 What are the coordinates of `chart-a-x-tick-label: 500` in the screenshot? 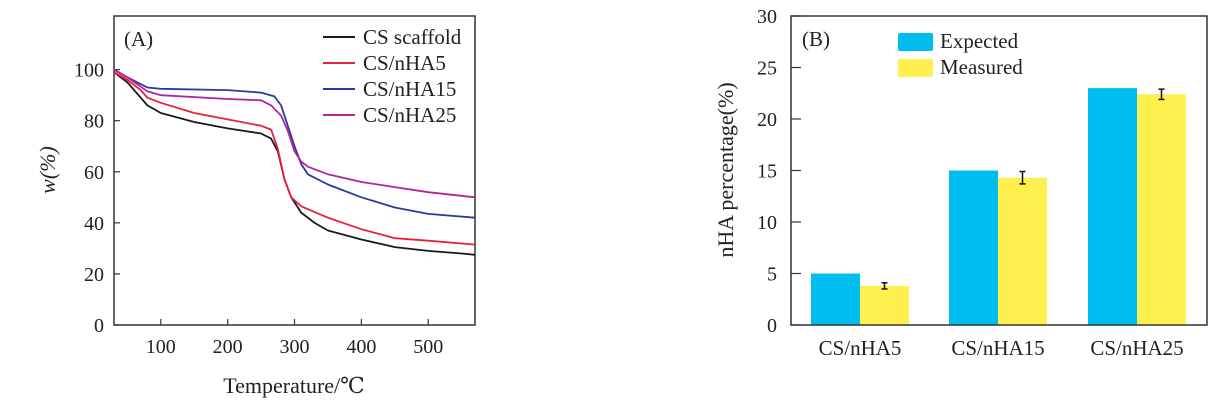 It's located at (428, 347).